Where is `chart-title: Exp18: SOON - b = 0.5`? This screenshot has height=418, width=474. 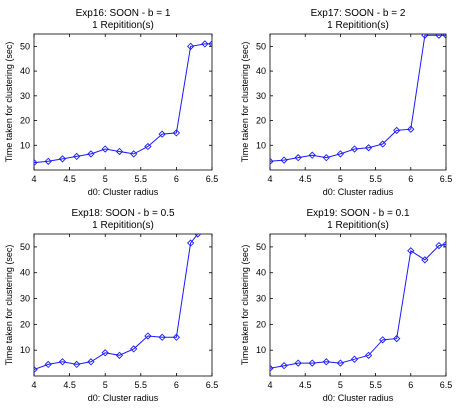
chart-title: Exp18: SOON - b = 0.5 is located at coordinates (123, 213).